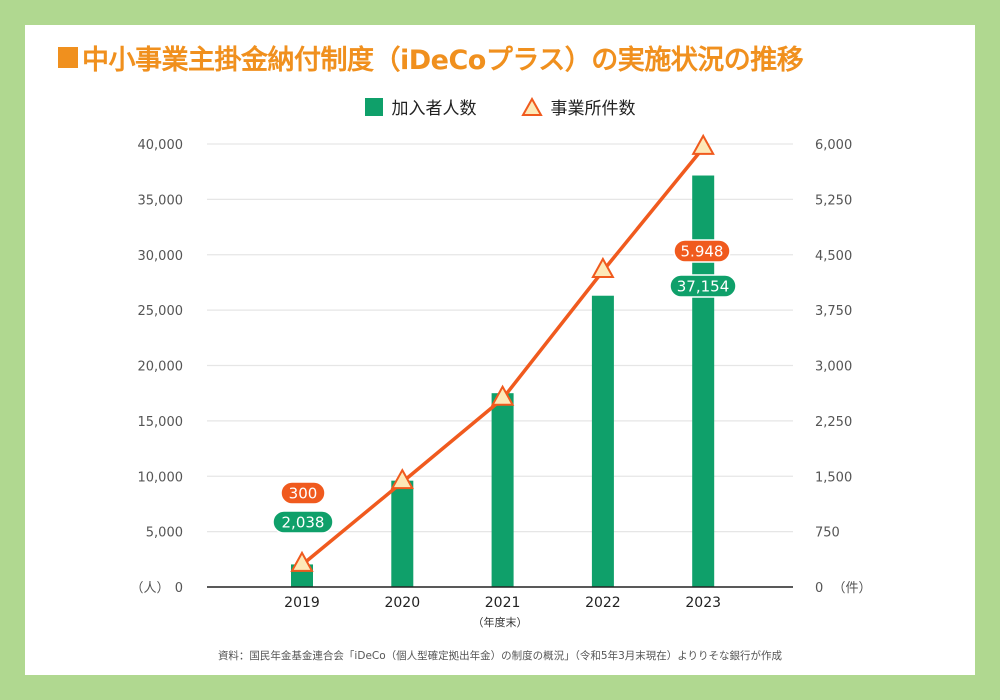 This screenshot has height=700, width=1000. What do you see at coordinates (603, 603) in the screenshot?
I see `x-tick-label: 2022` at bounding box center [603, 603].